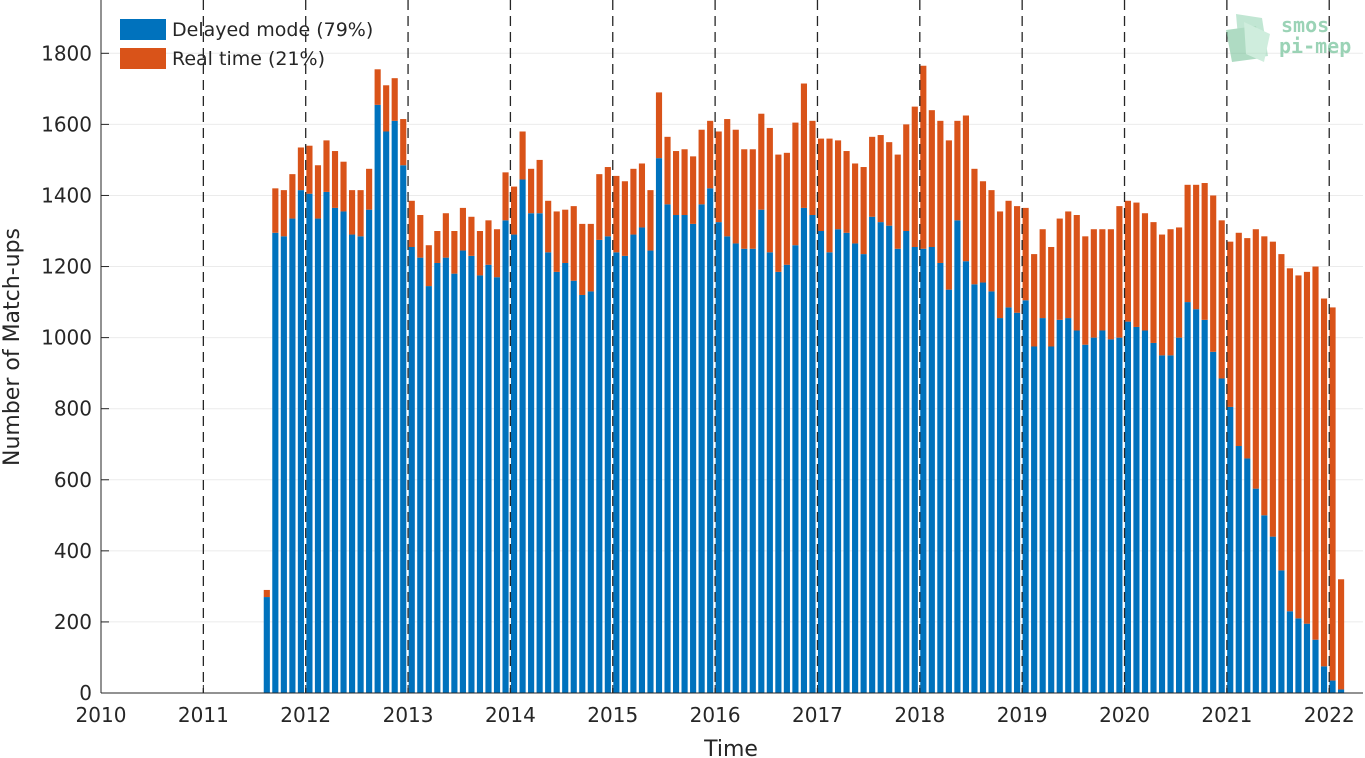 This screenshot has width=1365, height=758. Describe the element at coordinates (612, 715) in the screenshot. I see `x-tick-label: 2015` at that location.